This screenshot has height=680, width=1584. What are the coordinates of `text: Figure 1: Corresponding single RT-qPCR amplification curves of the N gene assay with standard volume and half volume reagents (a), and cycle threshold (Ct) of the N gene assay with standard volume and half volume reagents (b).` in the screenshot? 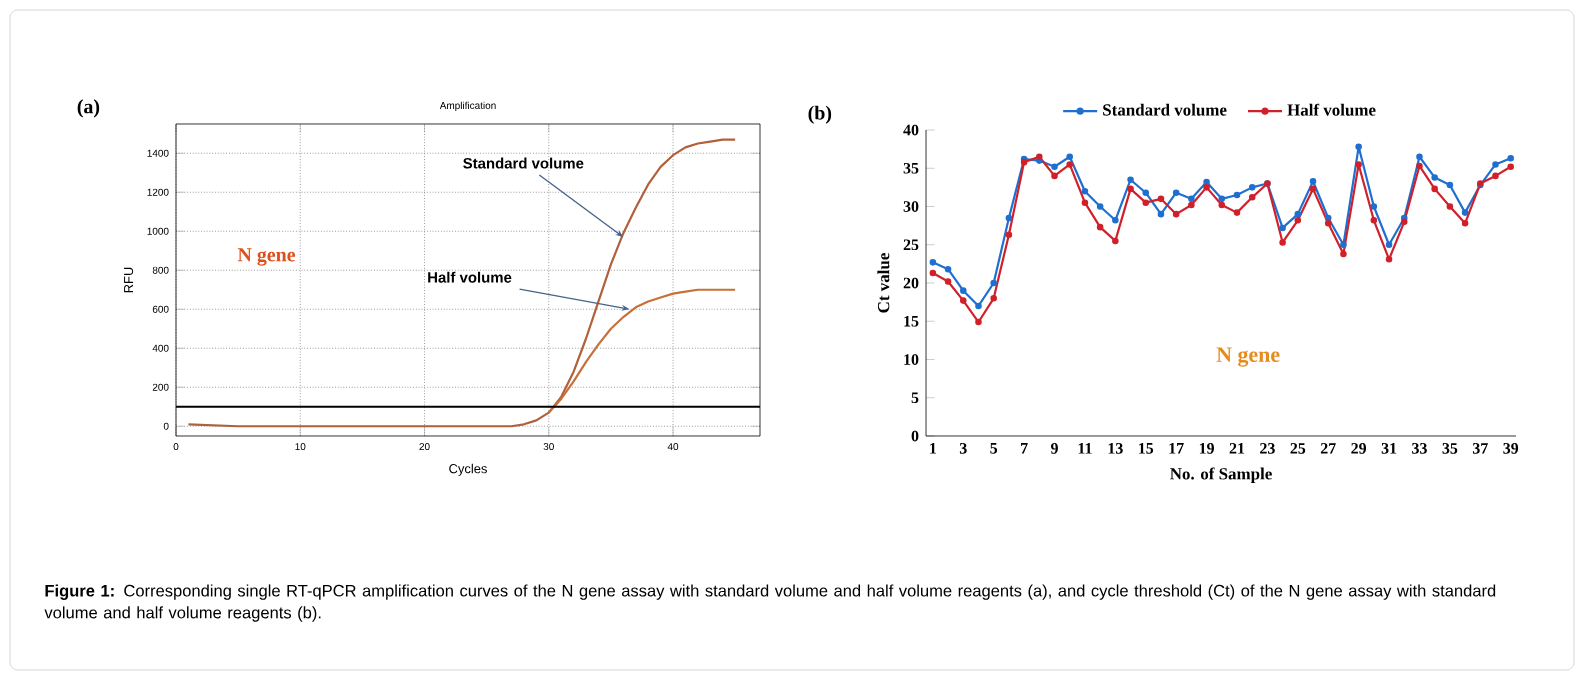 It's located at (770, 603).